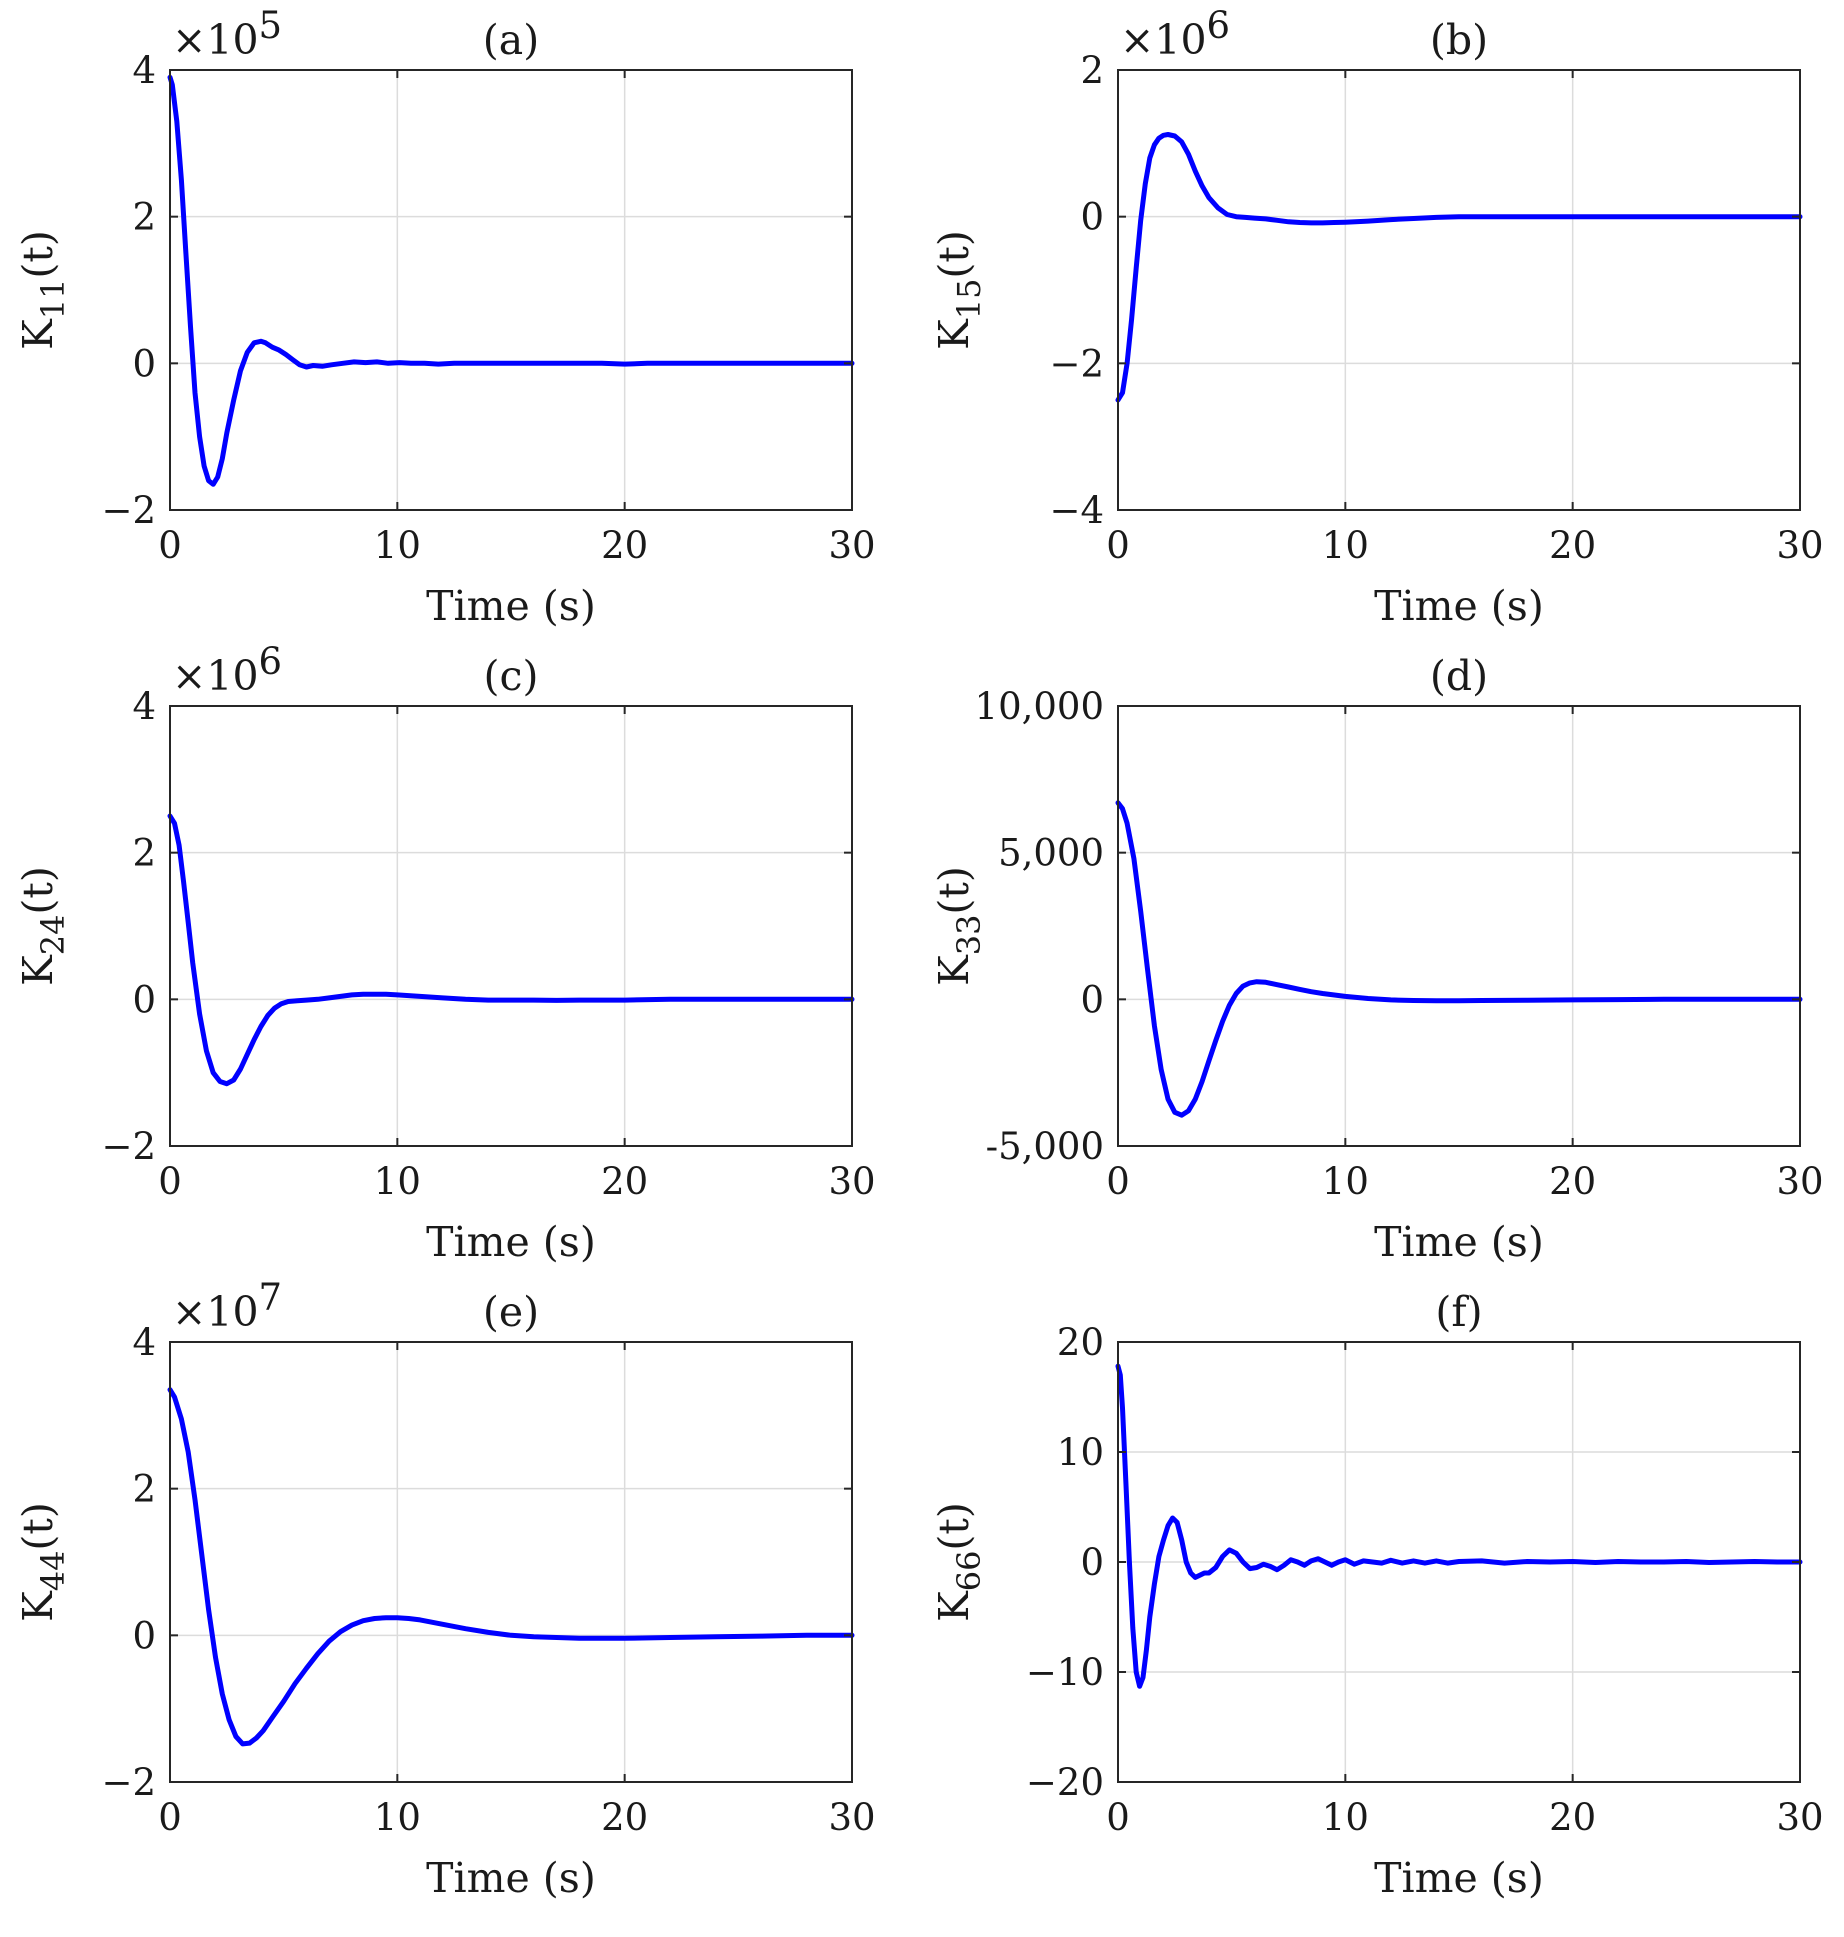  What do you see at coordinates (53, 299) in the screenshot?
I see `y-label-subscript: 11` at bounding box center [53, 299].